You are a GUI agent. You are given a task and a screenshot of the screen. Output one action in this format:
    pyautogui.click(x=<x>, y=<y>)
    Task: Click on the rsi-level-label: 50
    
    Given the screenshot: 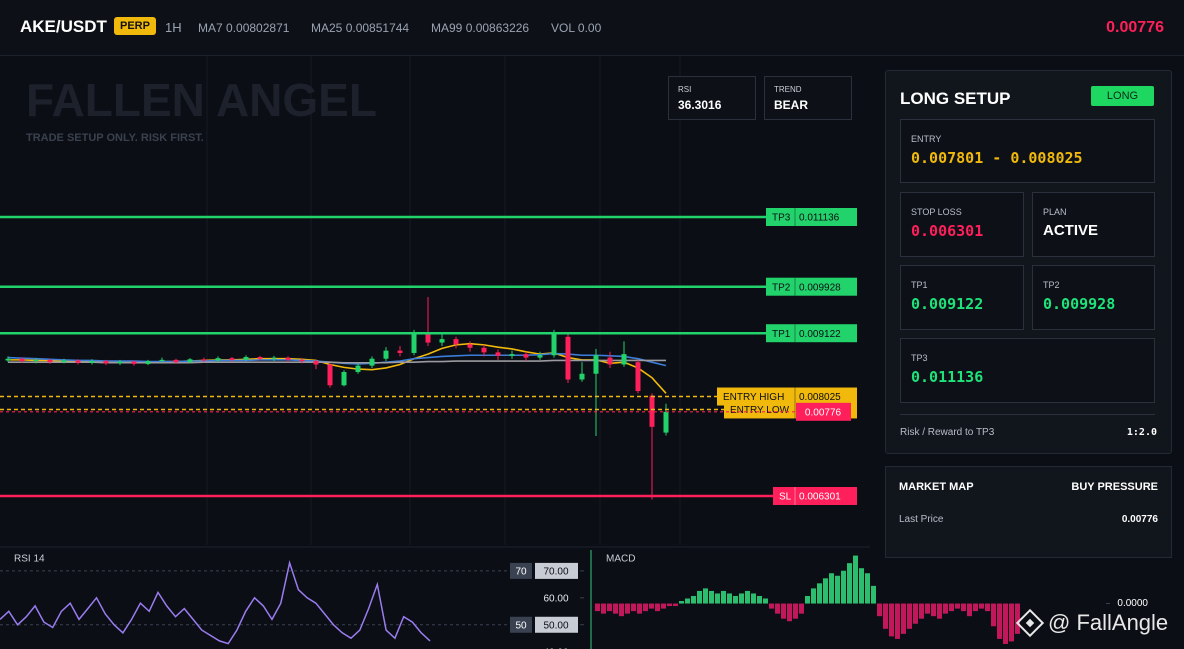 What is the action you would take?
    pyautogui.click(x=521, y=625)
    